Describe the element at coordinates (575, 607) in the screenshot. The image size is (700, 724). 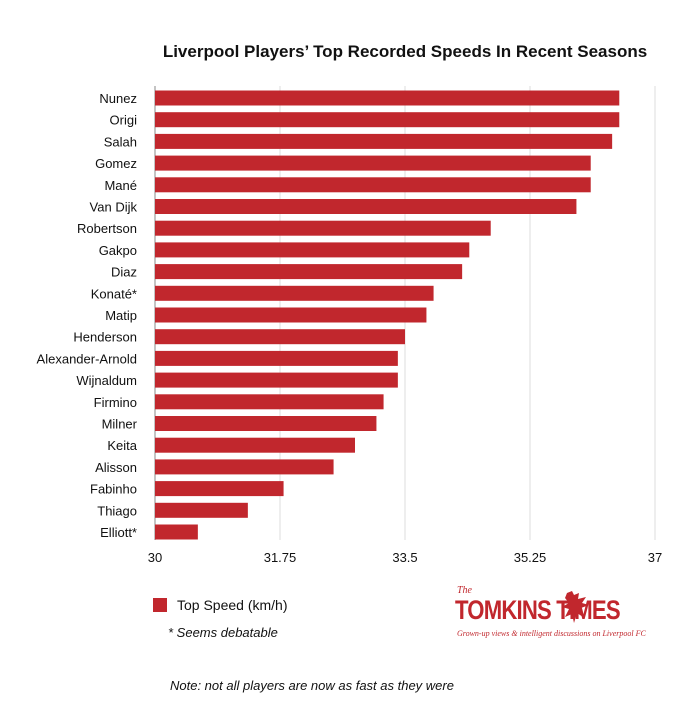
I see `liverbird-icon` at that location.